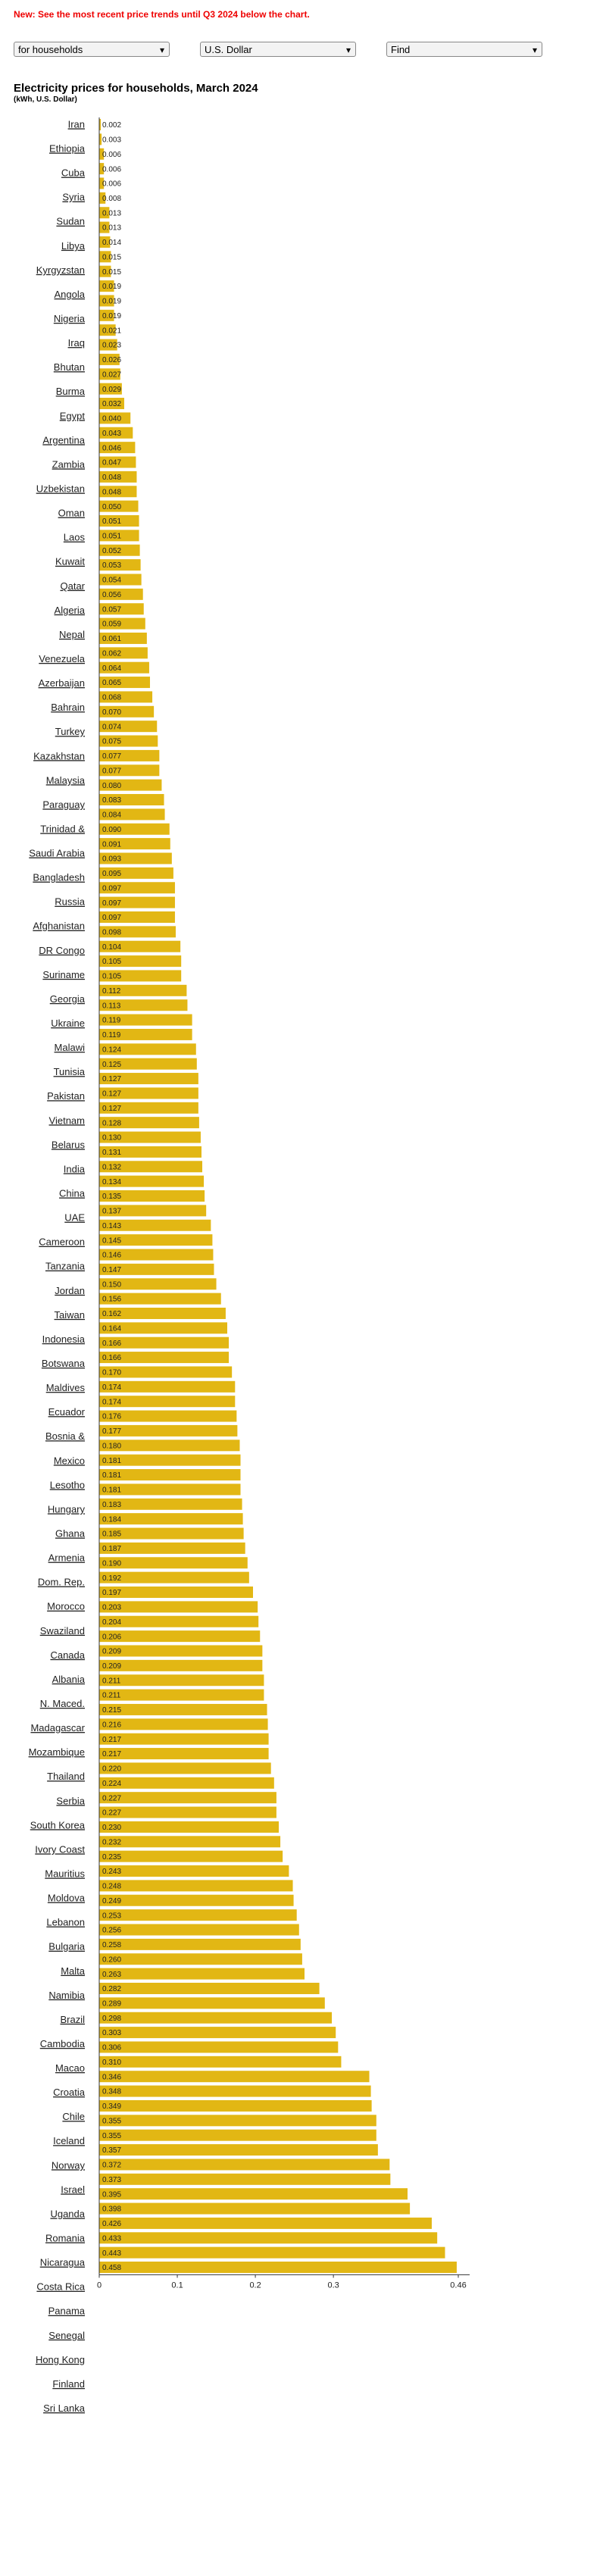  What do you see at coordinates (70, 902) in the screenshot?
I see `country-link: Russia` at bounding box center [70, 902].